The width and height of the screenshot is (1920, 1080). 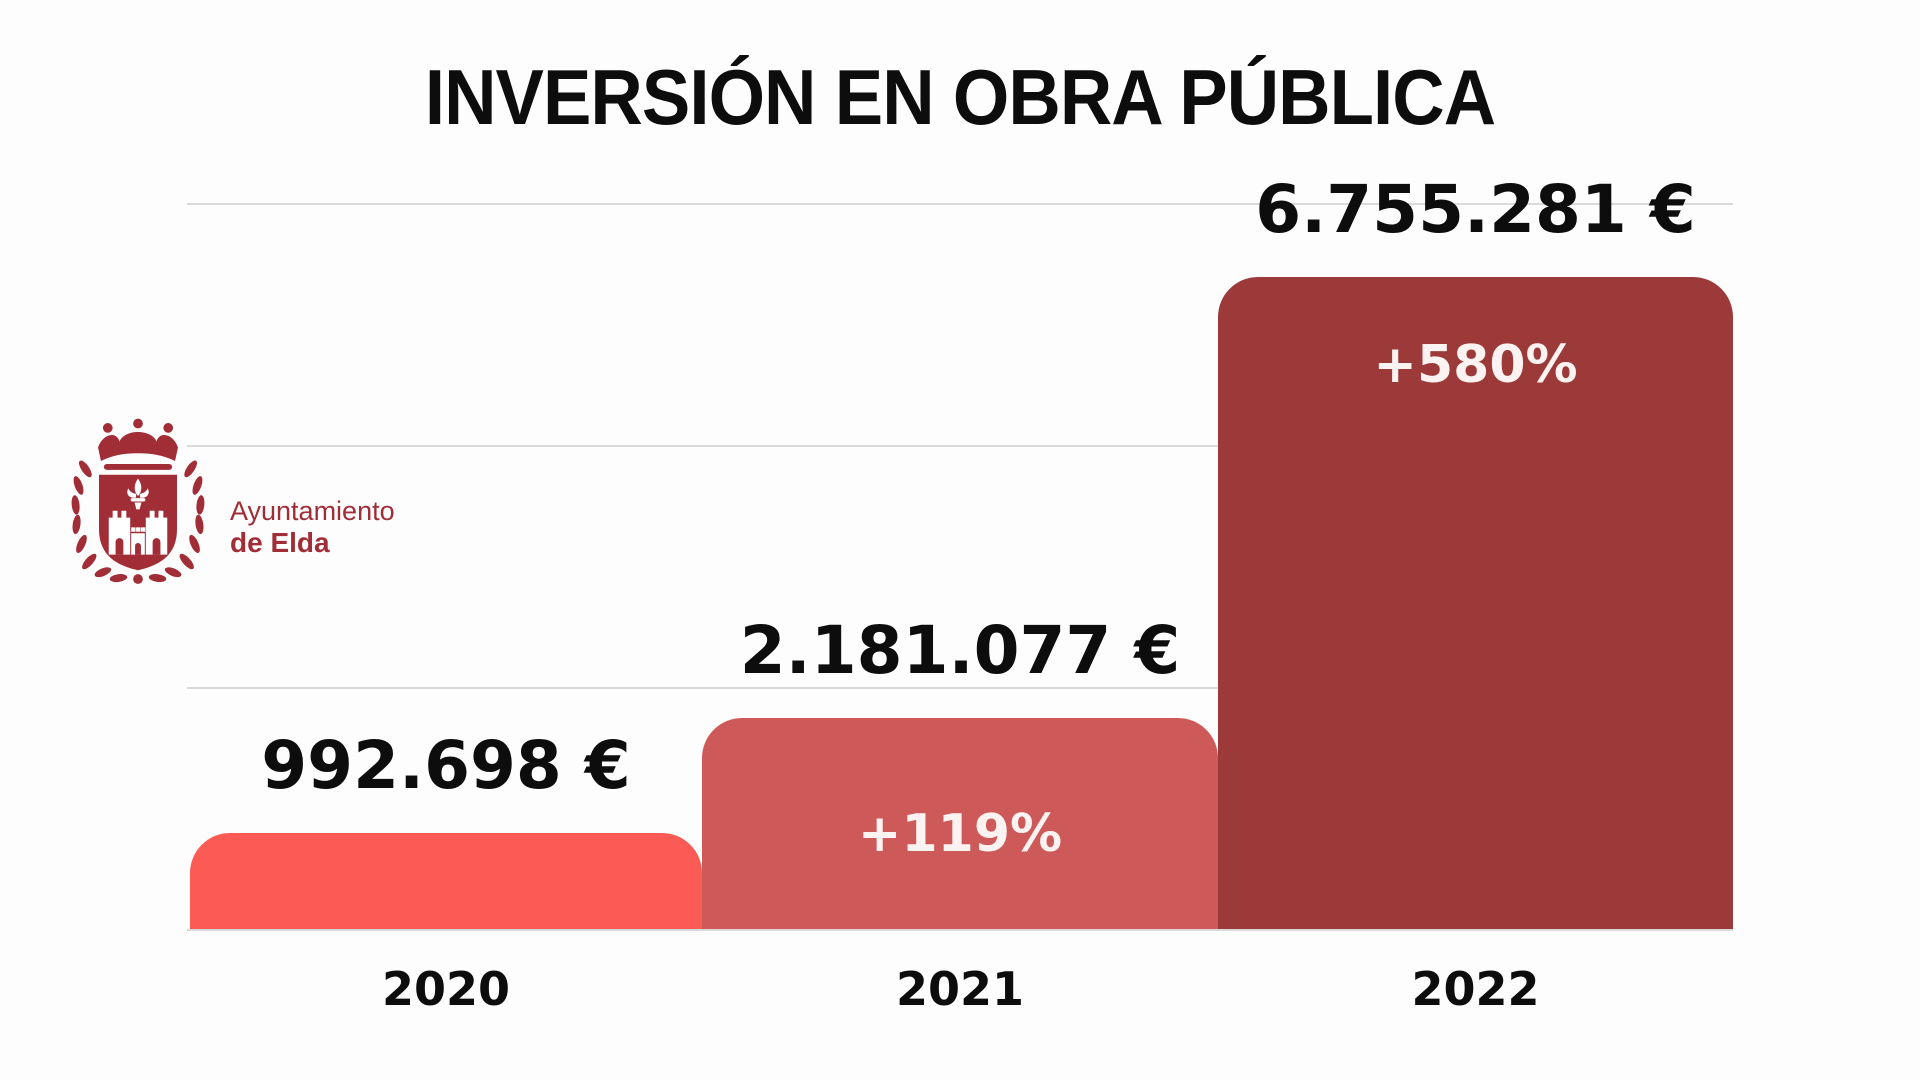 What do you see at coordinates (1475, 365) in the screenshot?
I see `growth-label-2022: +580%` at bounding box center [1475, 365].